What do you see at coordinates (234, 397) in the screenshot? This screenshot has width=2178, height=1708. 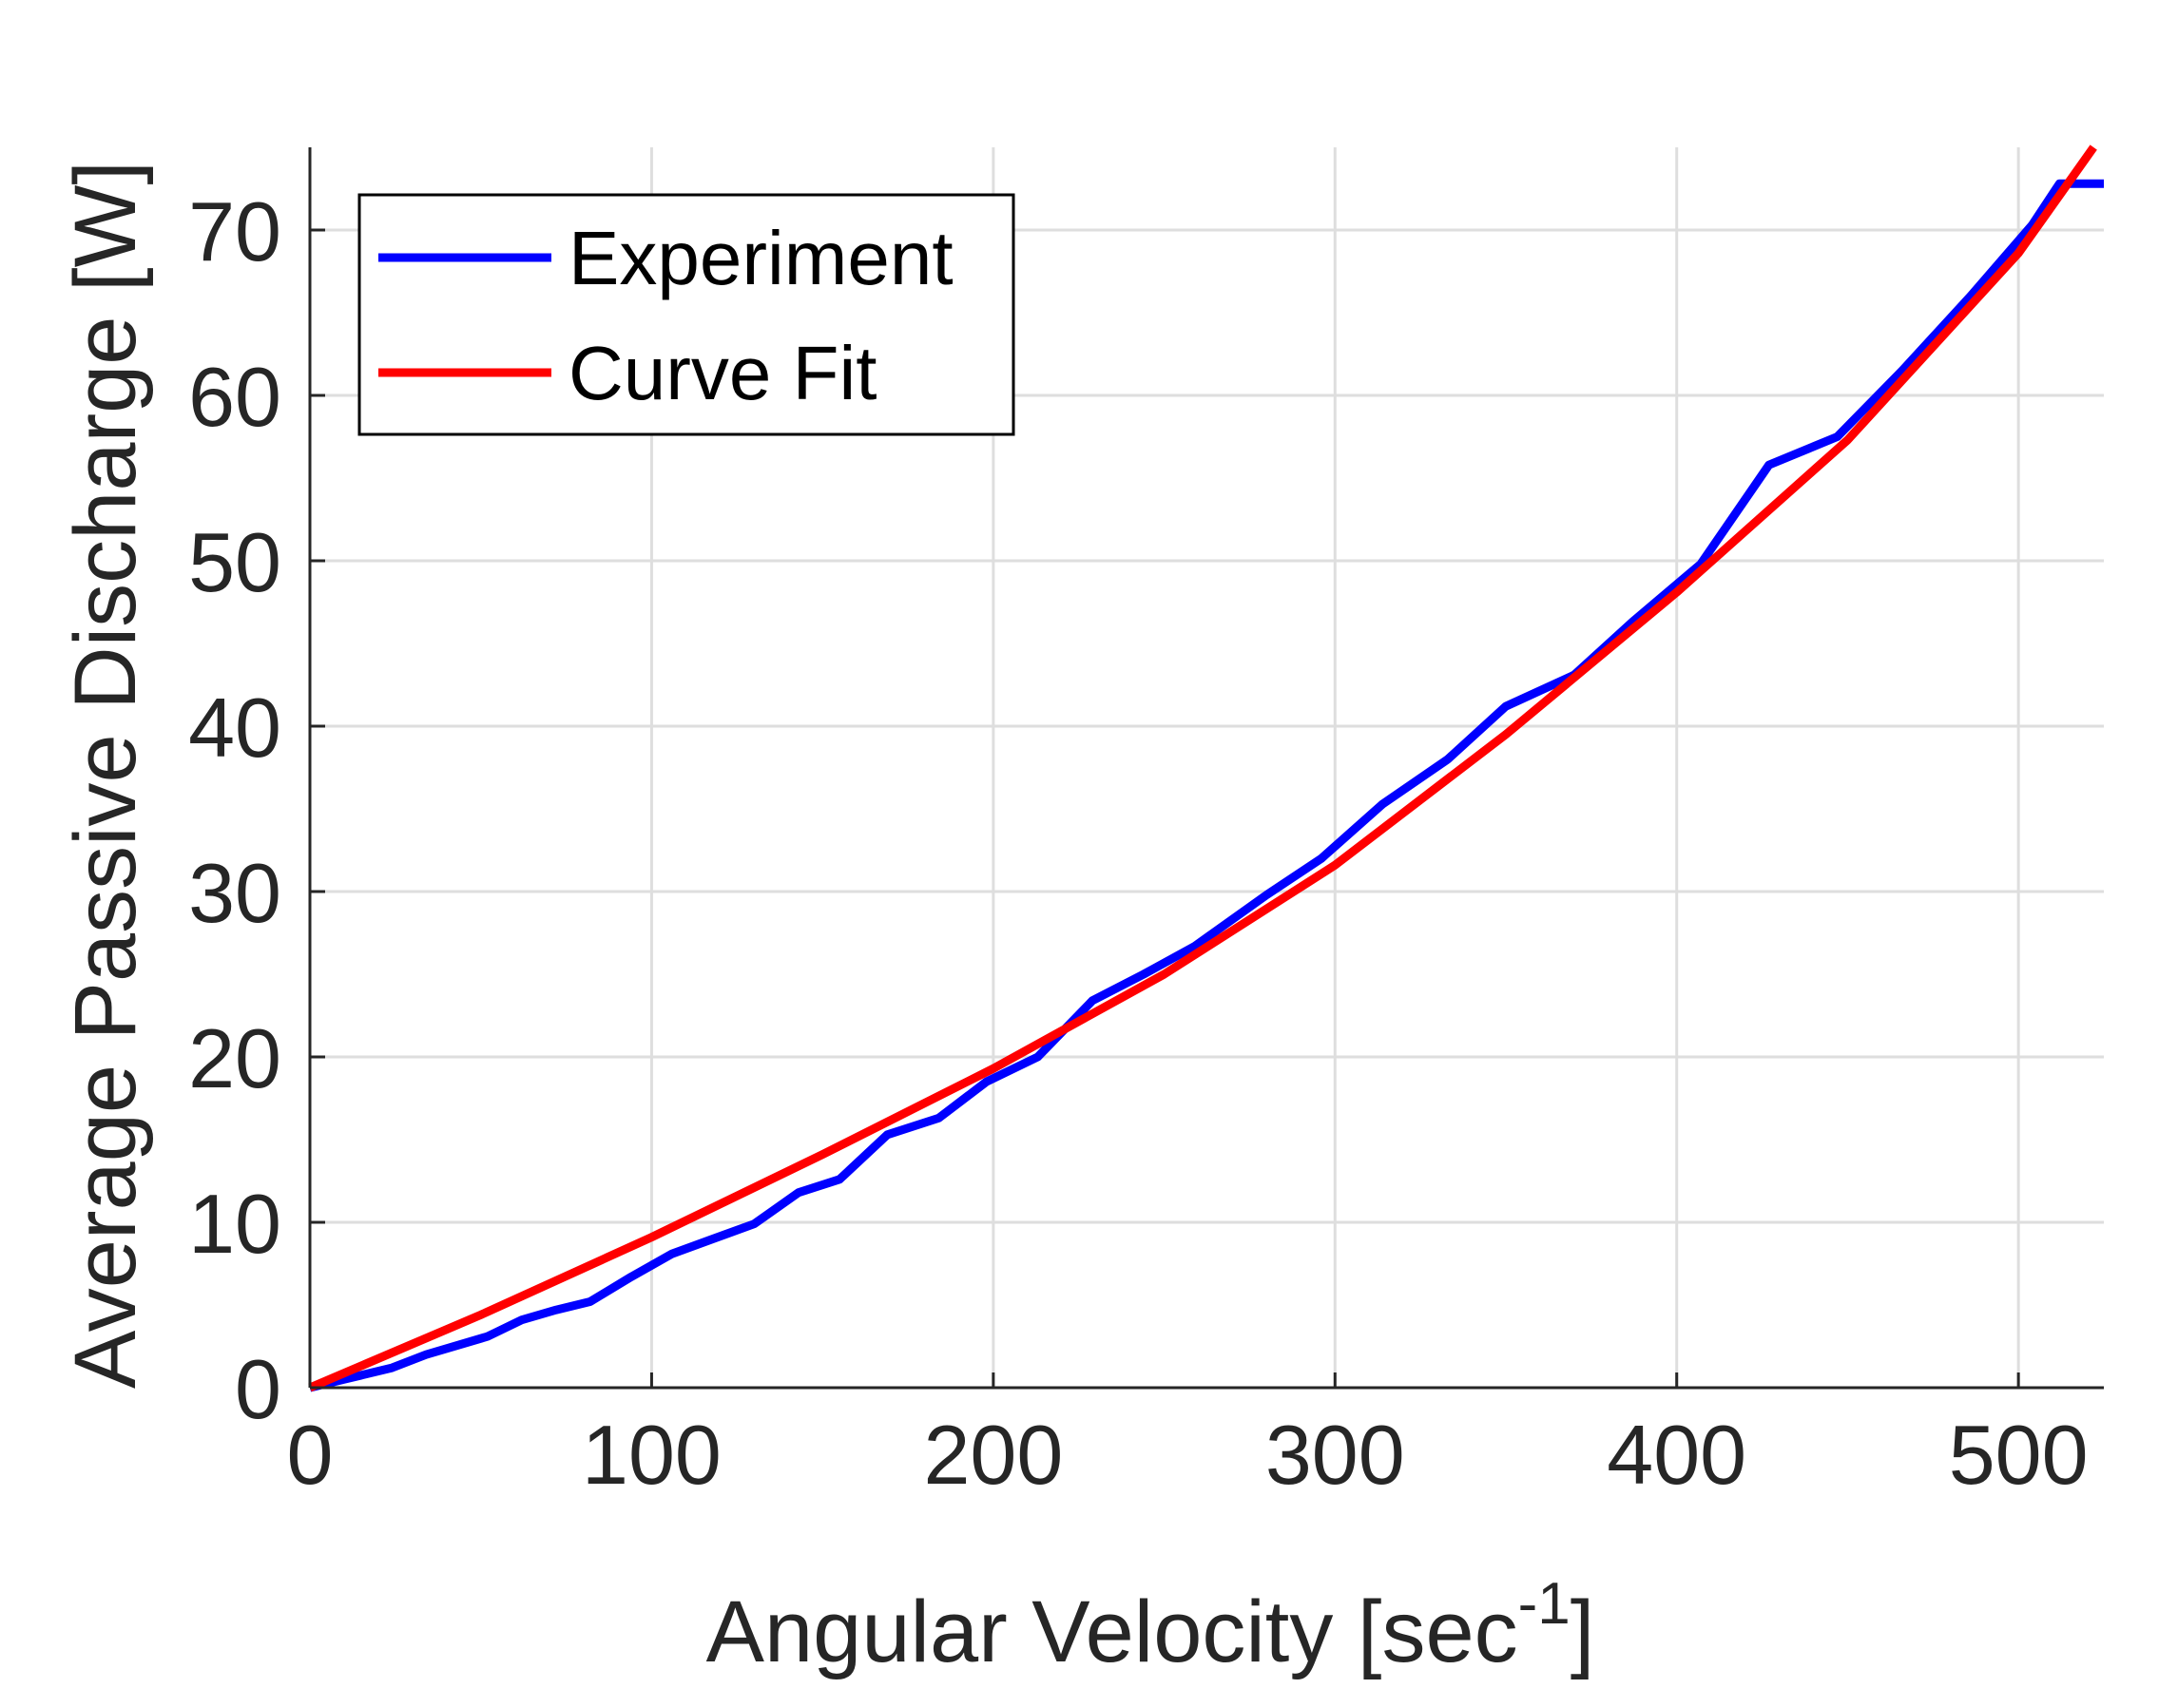 I see `y-tick-label-6: 60` at bounding box center [234, 397].